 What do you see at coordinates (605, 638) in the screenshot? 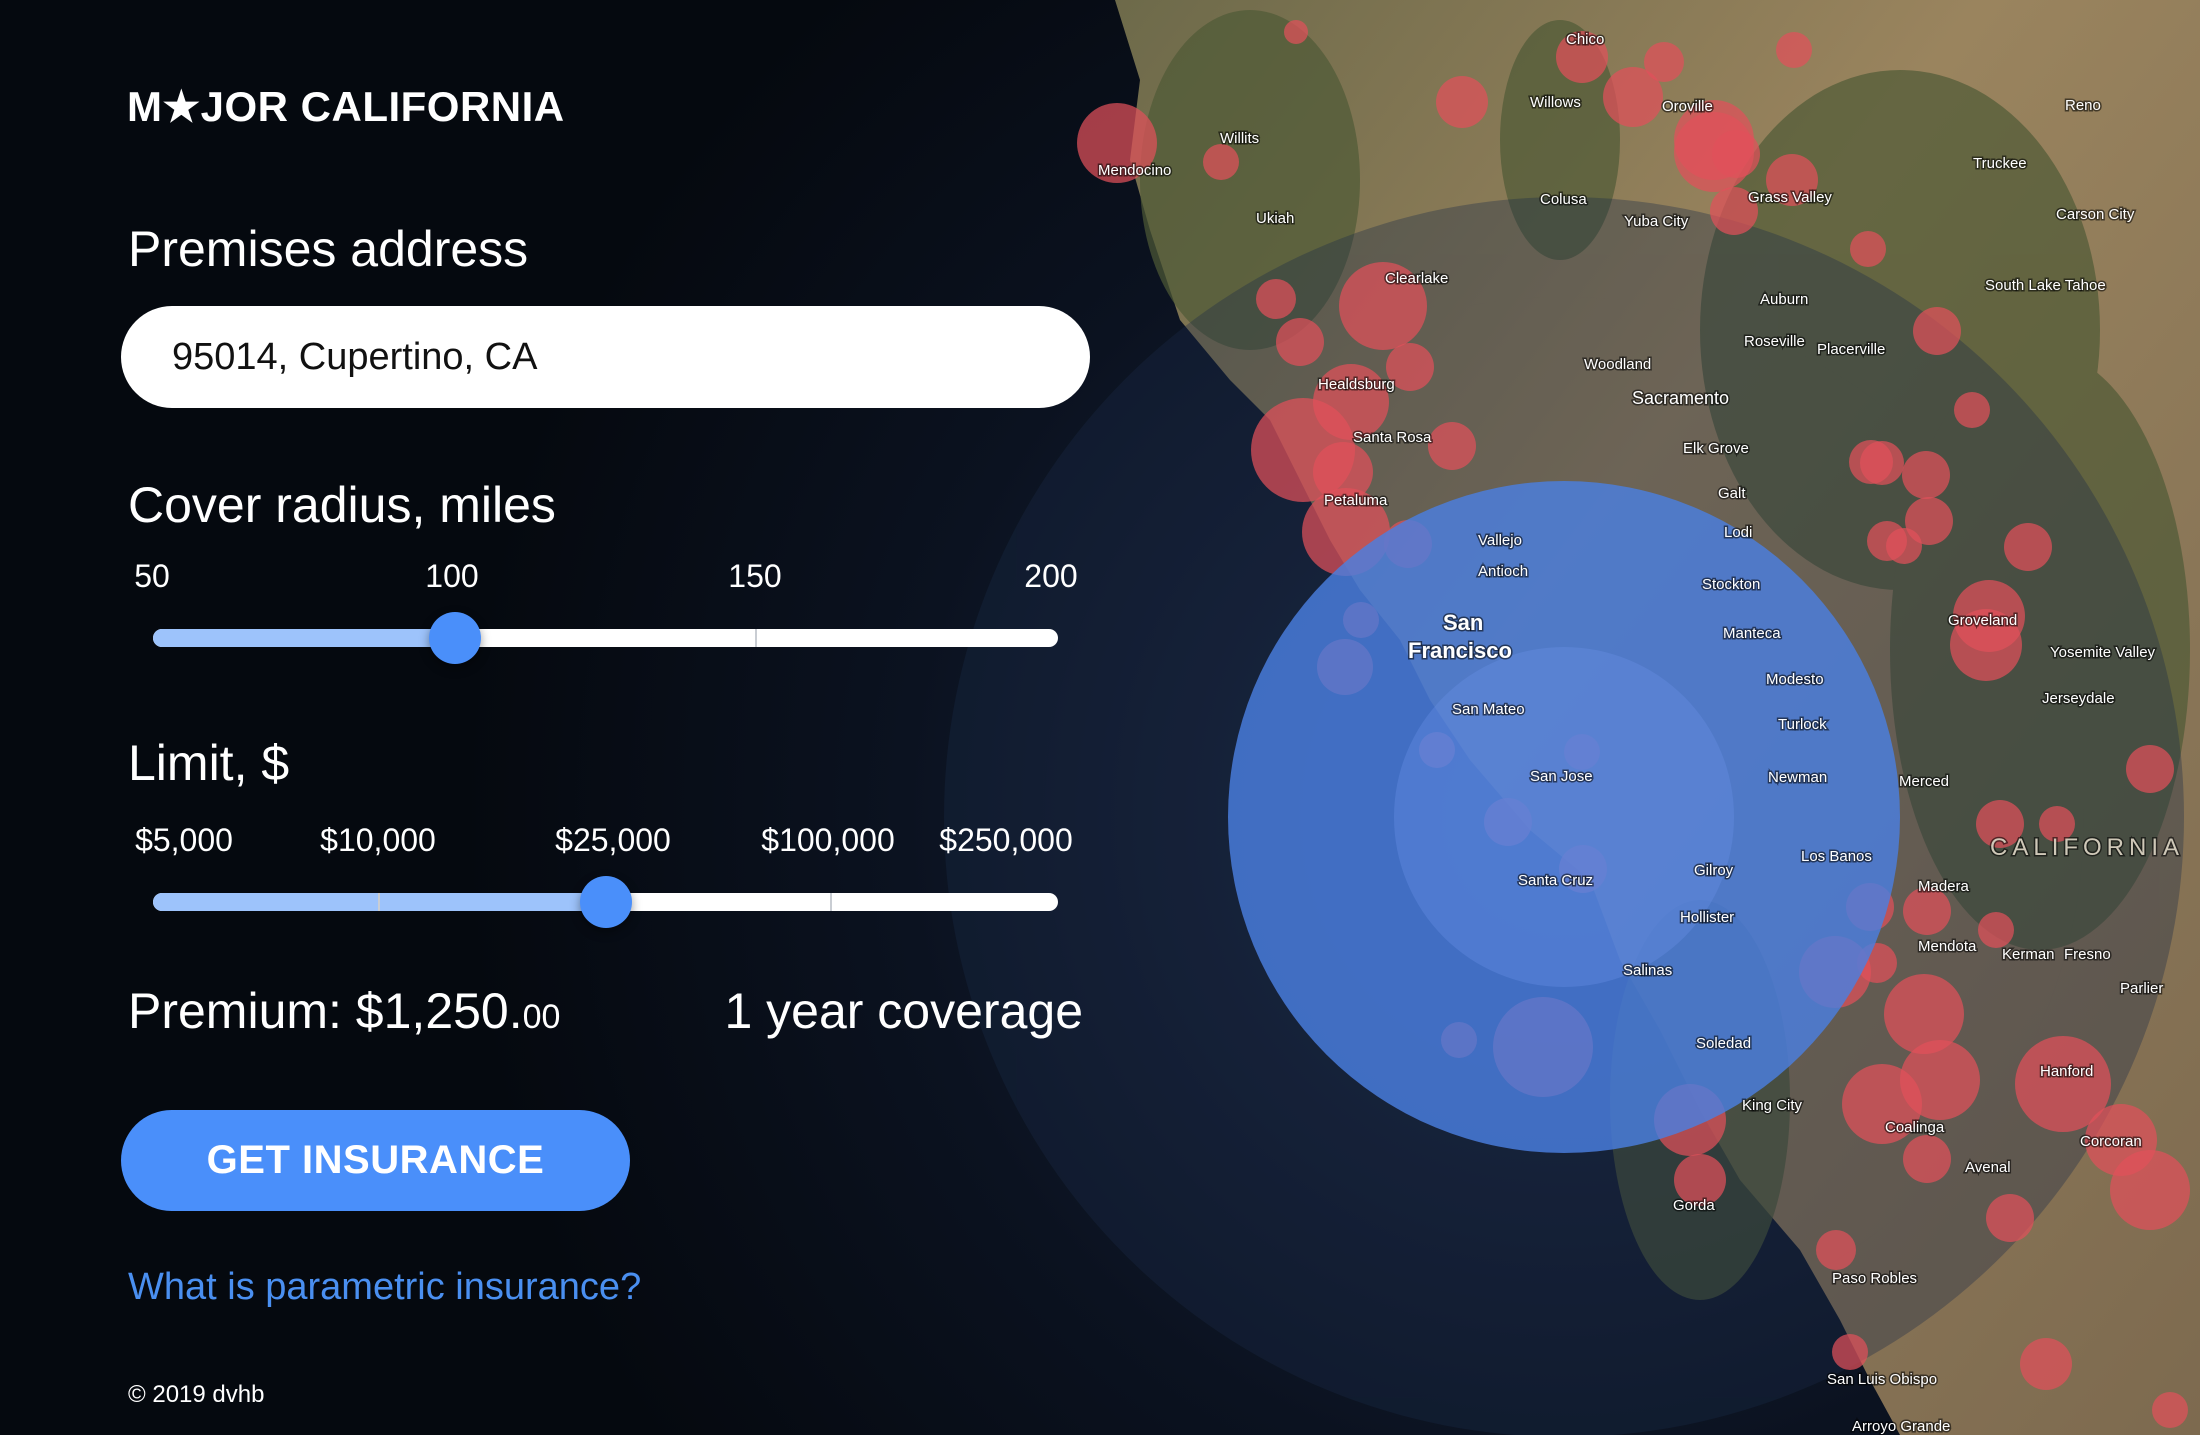
I see `radius-slider` at bounding box center [605, 638].